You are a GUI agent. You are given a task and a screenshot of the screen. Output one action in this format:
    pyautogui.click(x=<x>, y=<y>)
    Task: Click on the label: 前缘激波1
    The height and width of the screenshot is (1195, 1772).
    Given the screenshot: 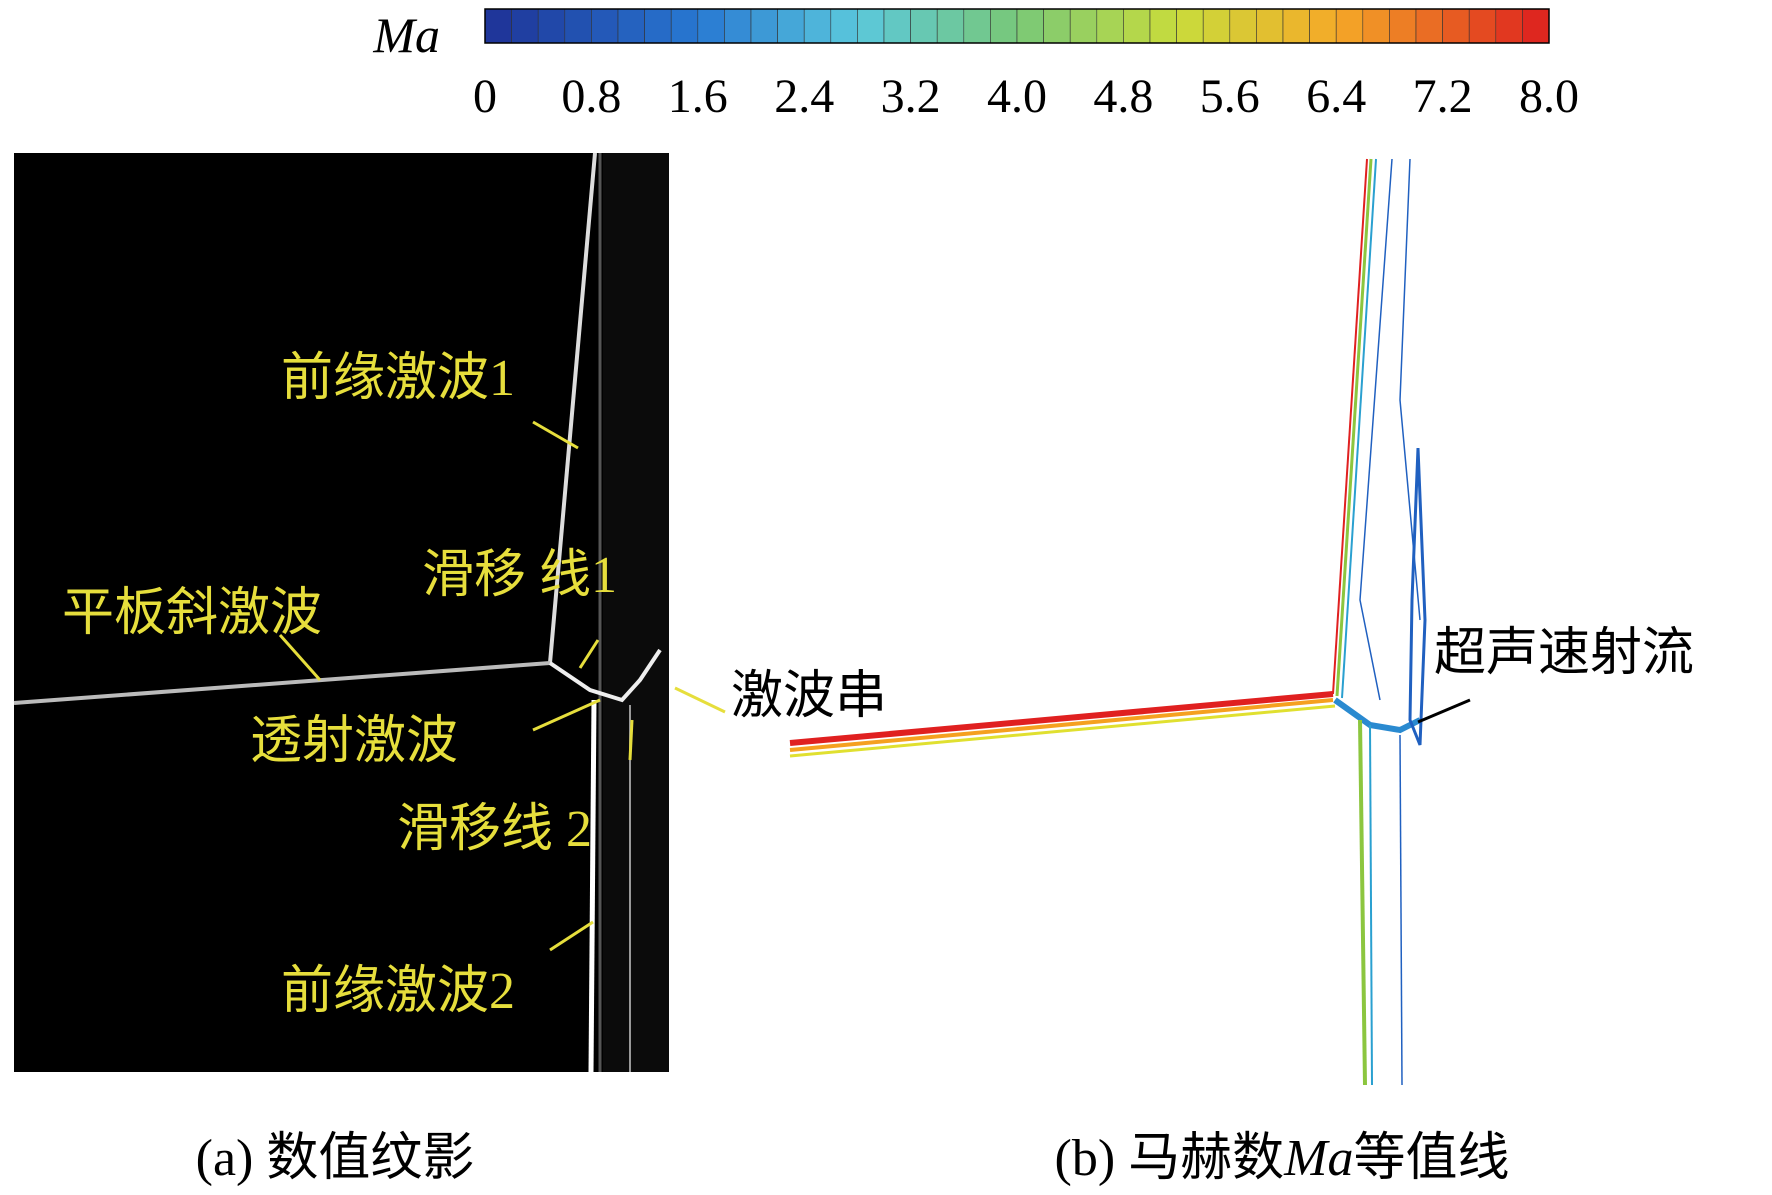 What is the action you would take?
    pyautogui.click(x=398, y=378)
    